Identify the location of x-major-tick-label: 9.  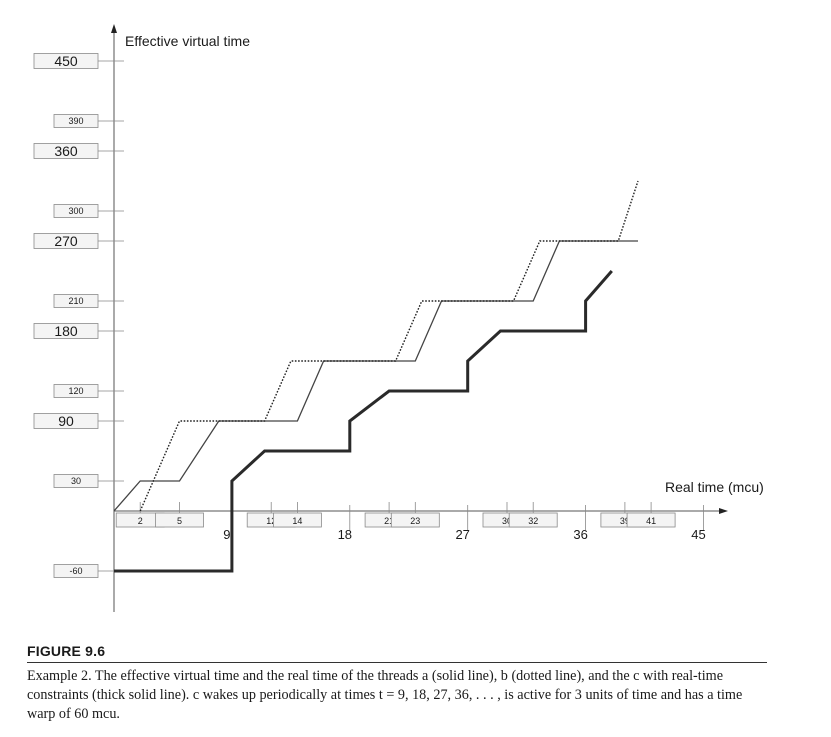
(226, 534).